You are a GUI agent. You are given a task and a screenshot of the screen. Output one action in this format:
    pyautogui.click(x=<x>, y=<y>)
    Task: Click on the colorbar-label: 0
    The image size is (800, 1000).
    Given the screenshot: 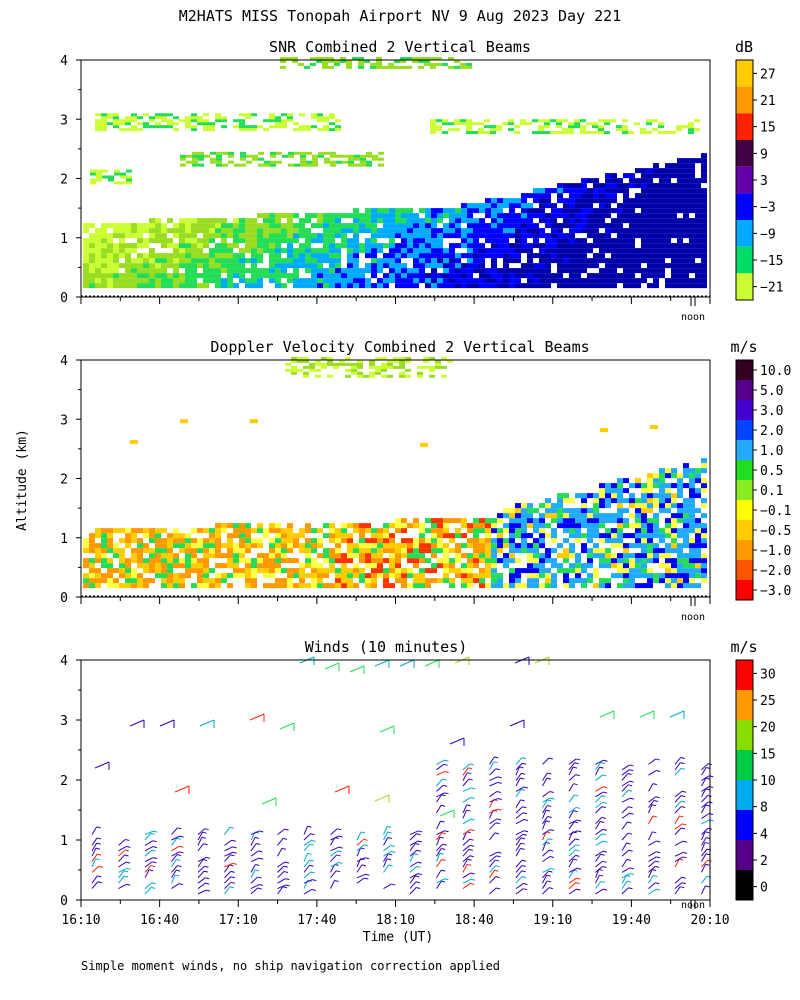 What is the action you would take?
    pyautogui.click(x=764, y=888)
    